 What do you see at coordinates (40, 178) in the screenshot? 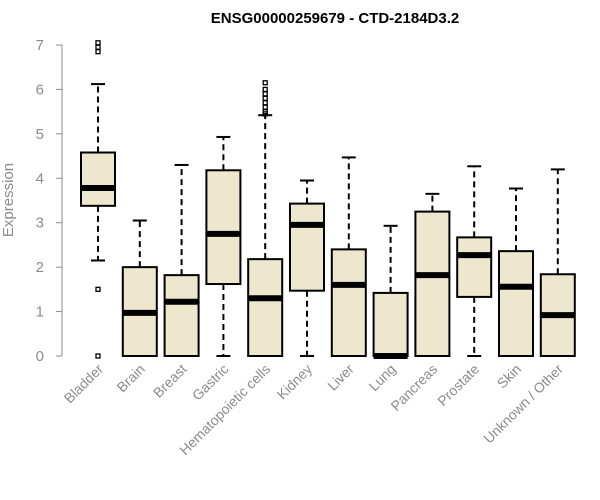
I see `y-tick-label: 4` at bounding box center [40, 178].